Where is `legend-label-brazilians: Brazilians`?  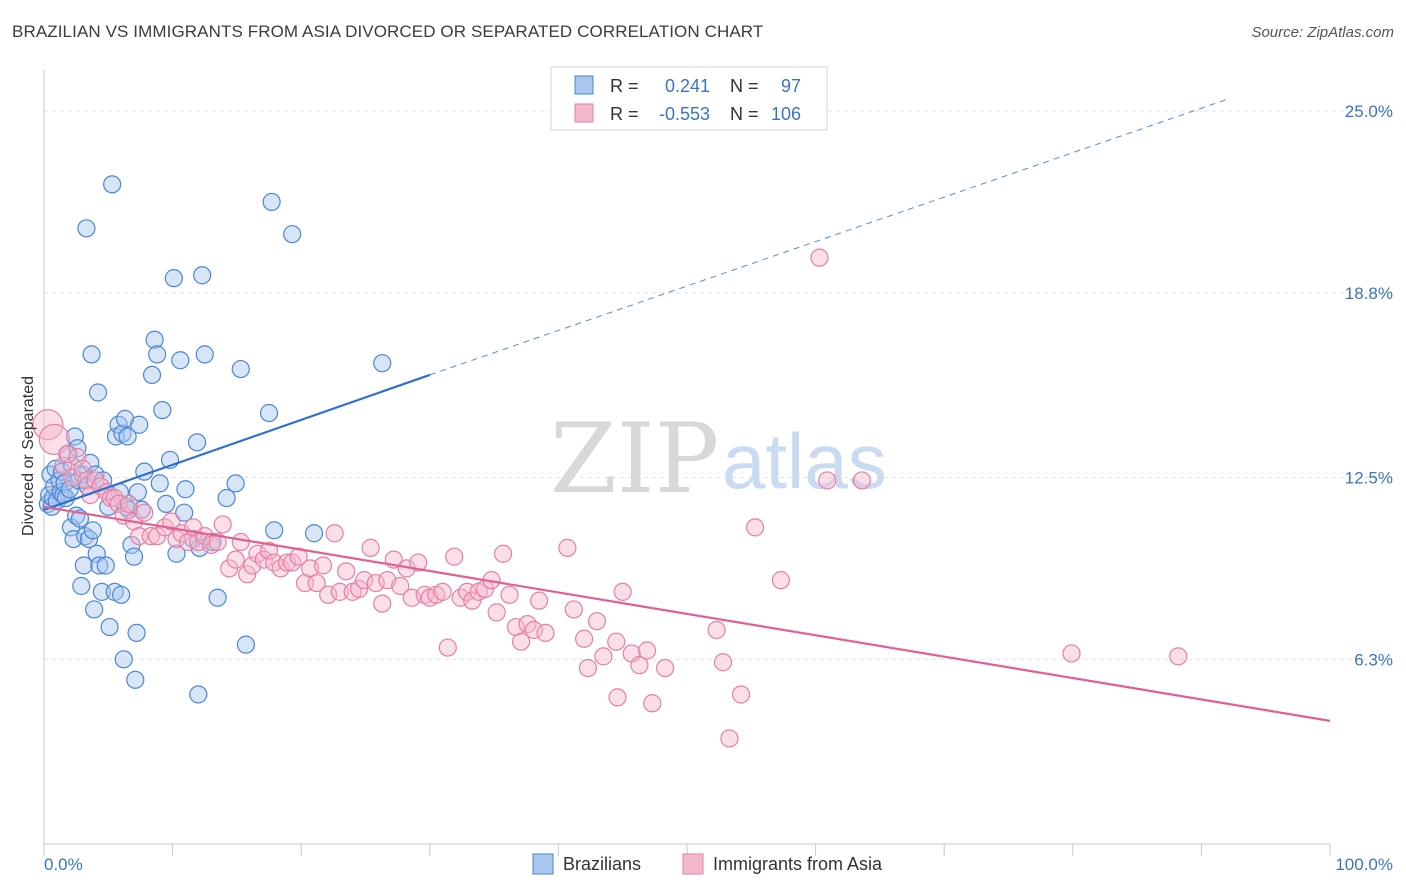 legend-label-brazilians: Brazilians is located at coordinates (602, 864).